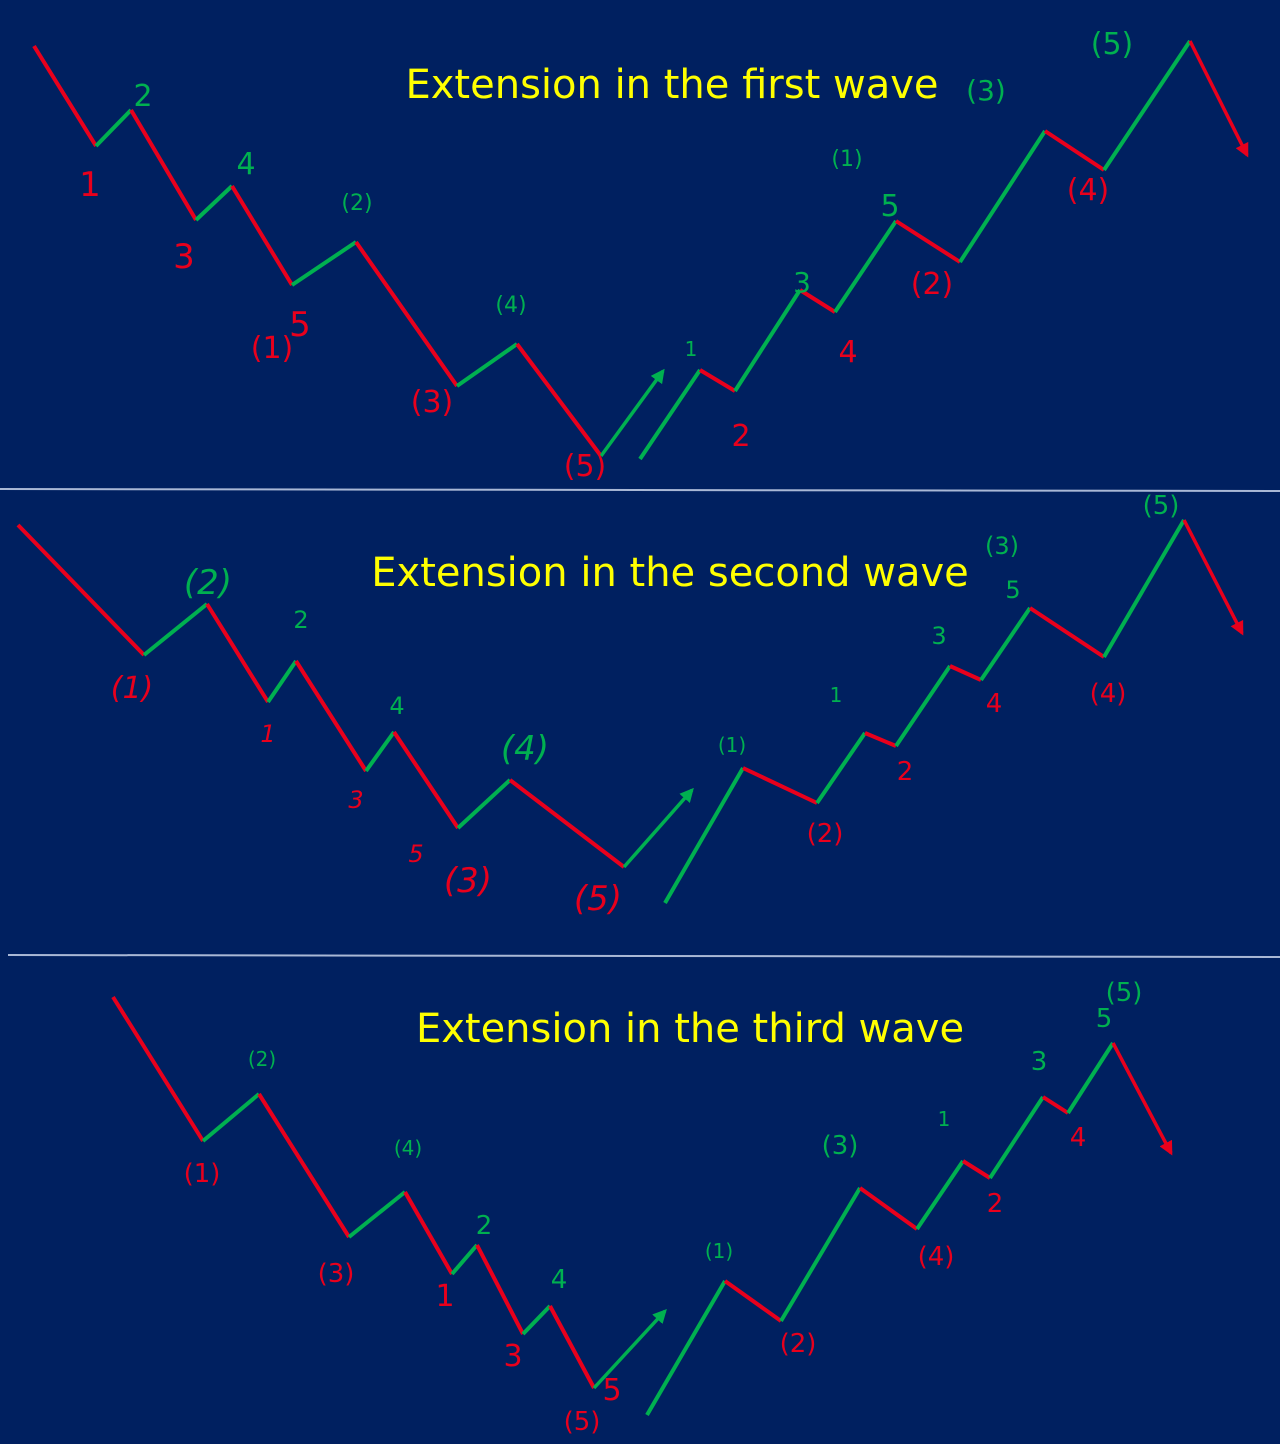 The width and height of the screenshot is (1280, 1444). Describe the element at coordinates (640, 490) in the screenshot. I see `panel-divider` at that location.